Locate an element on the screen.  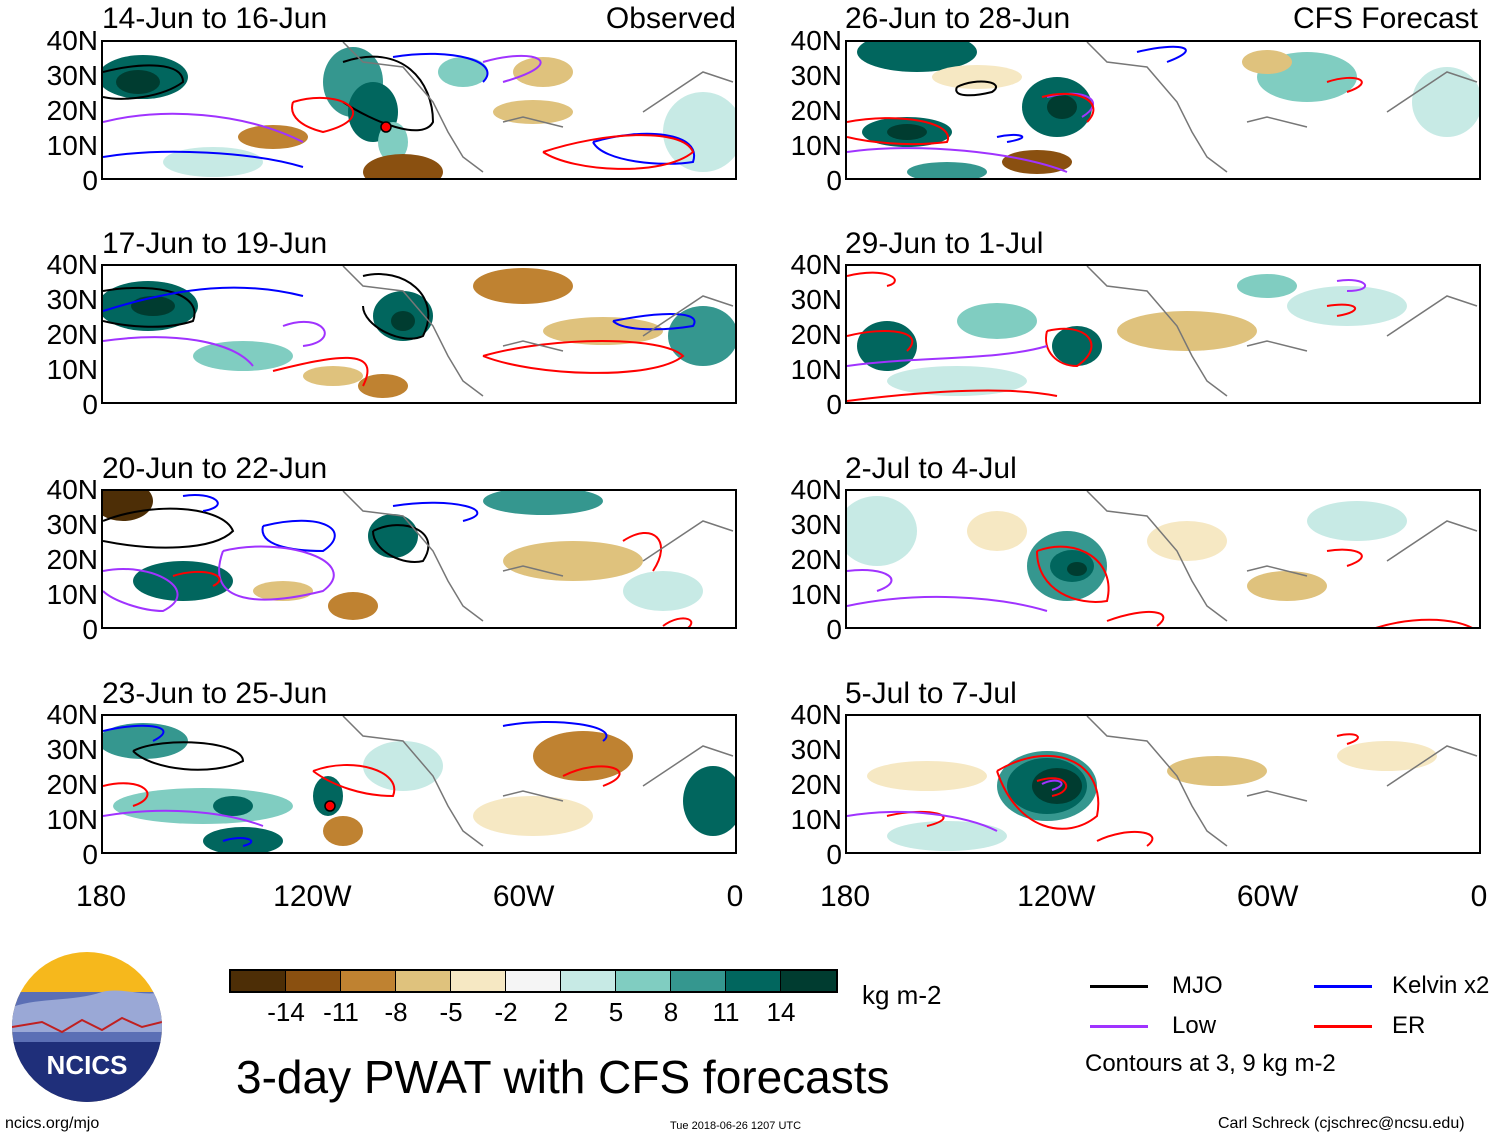
legend-er-line is located at coordinates (1343, 1026).